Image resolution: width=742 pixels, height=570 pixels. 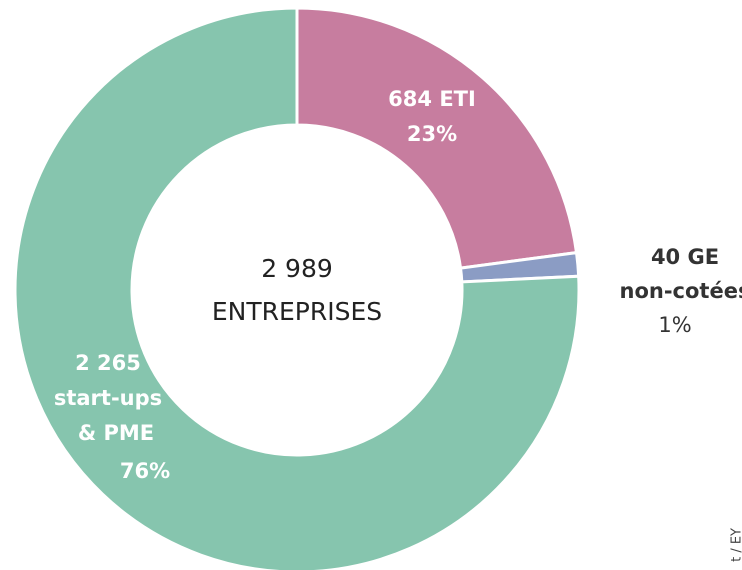 I want to click on source: t / EY, so click(x=736, y=545).